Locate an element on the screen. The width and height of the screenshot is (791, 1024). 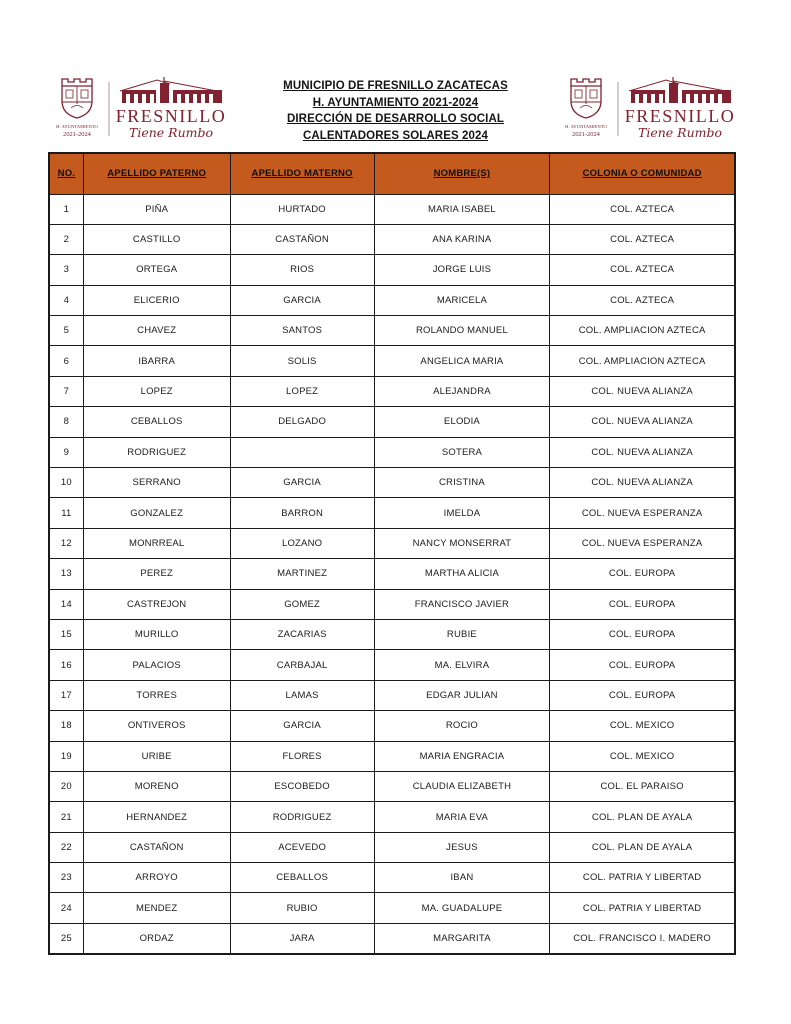
cell-nombres: ALEJANDRA is located at coordinates (462, 391).